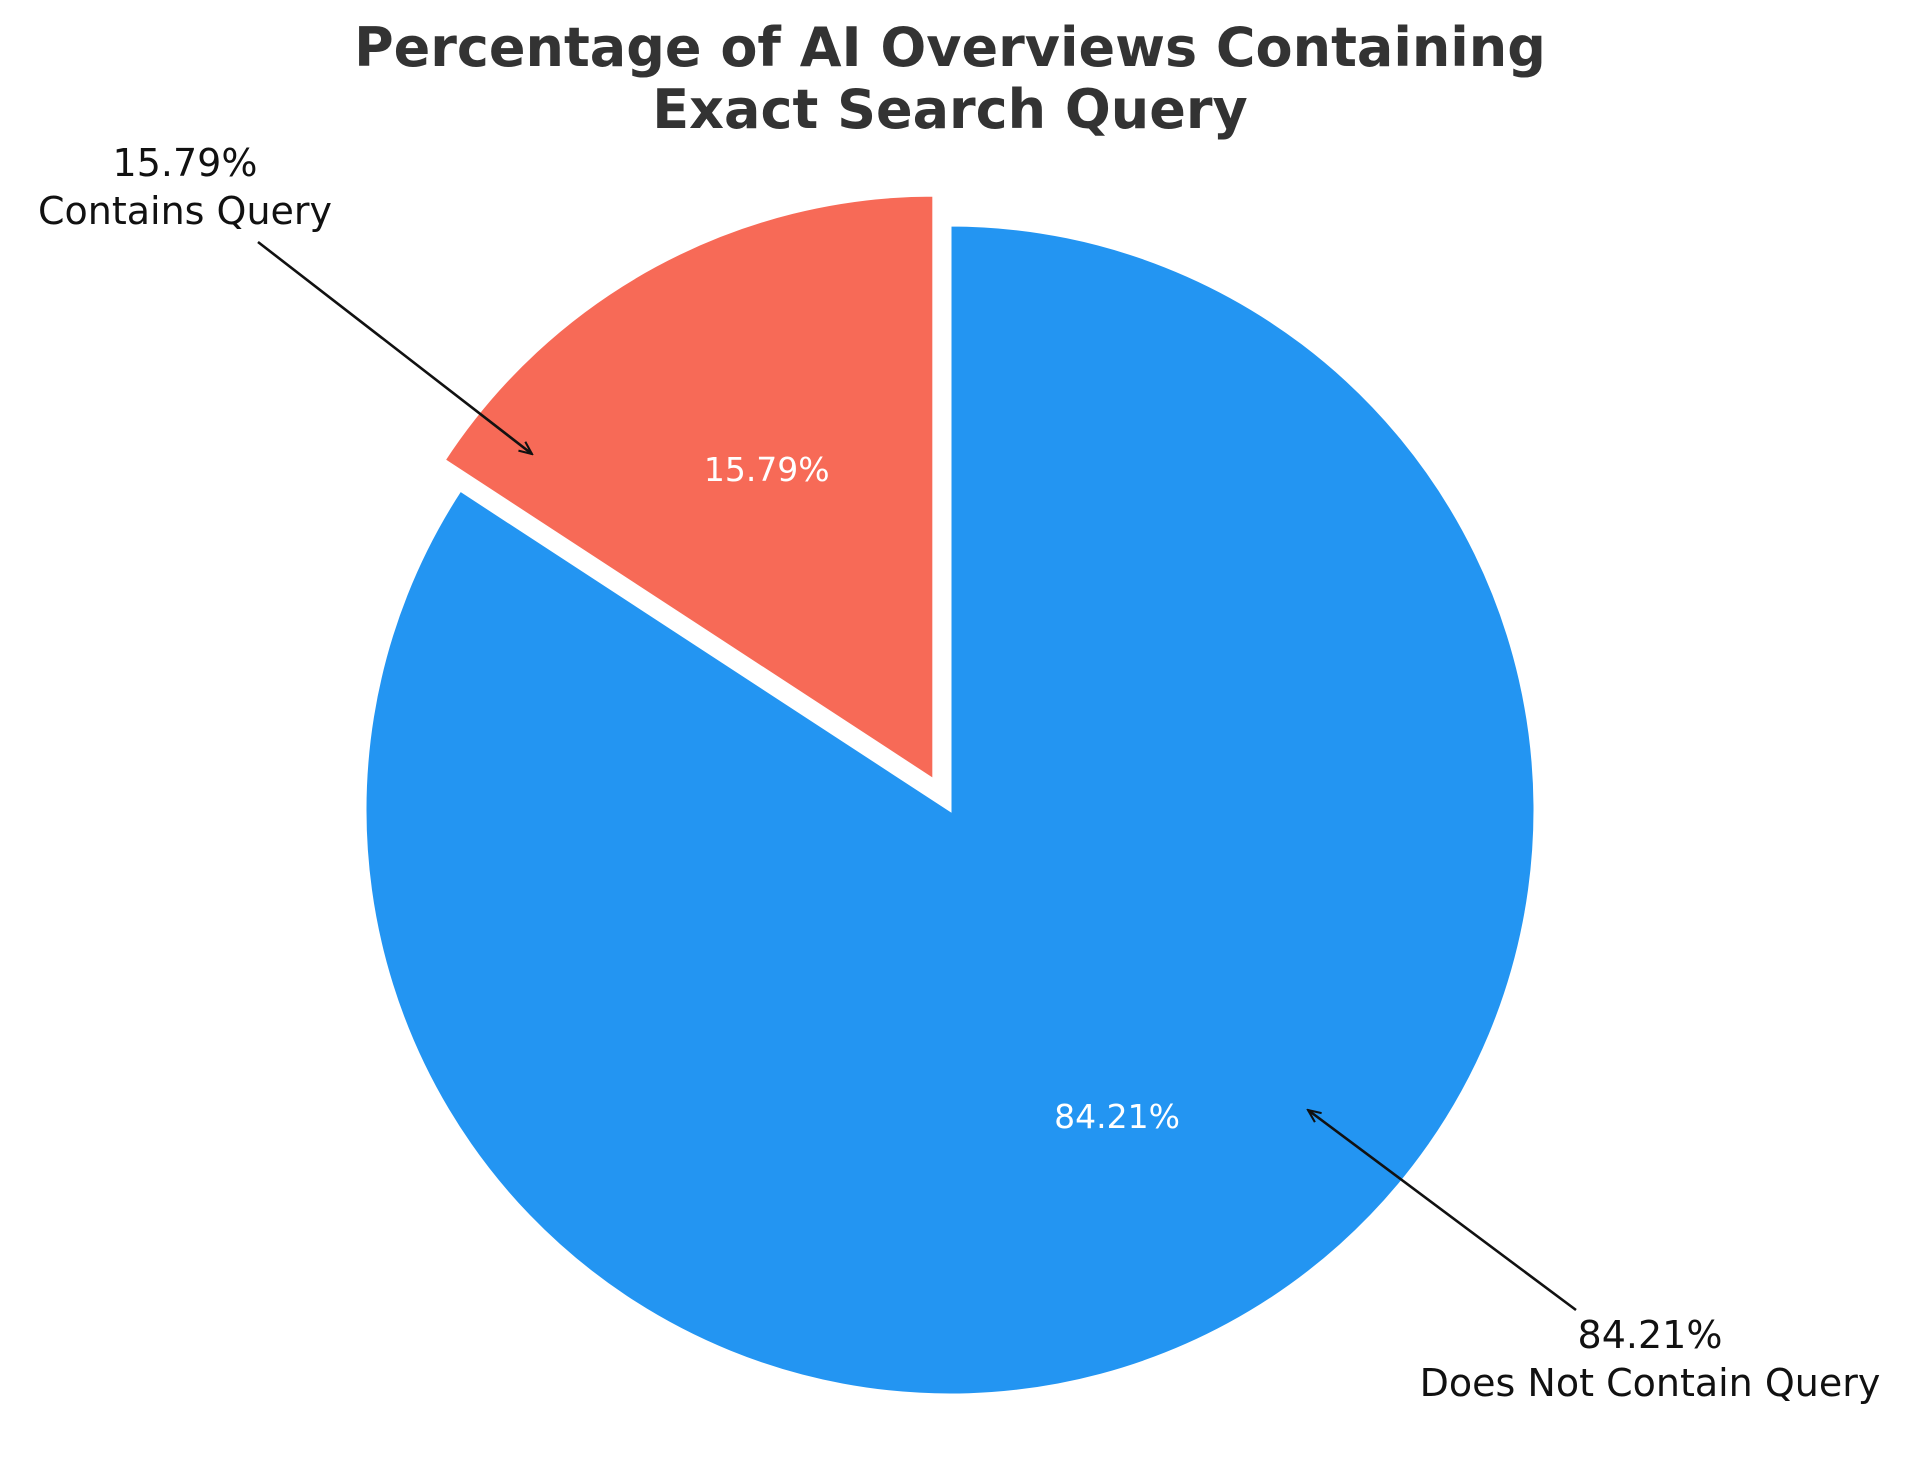 This screenshot has width=1920, height=1464. What do you see at coordinates (949, 109) in the screenshot?
I see `chart-title-line-2: Exact Search Query` at bounding box center [949, 109].